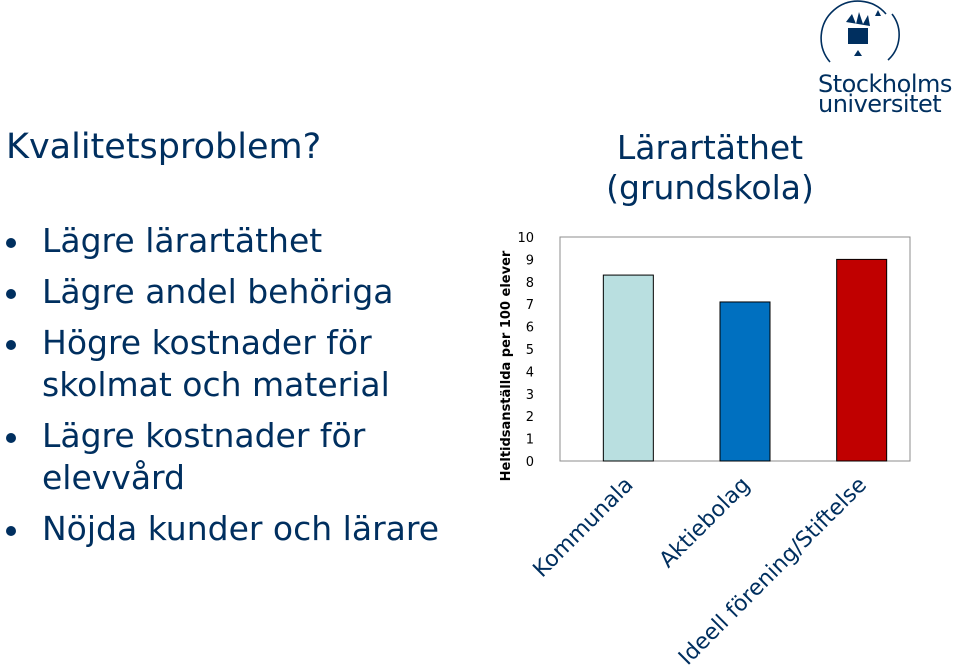 The height and width of the screenshot is (666, 960). Describe the element at coordinates (530, 283) in the screenshot. I see `y-tick-label: 8` at that location.